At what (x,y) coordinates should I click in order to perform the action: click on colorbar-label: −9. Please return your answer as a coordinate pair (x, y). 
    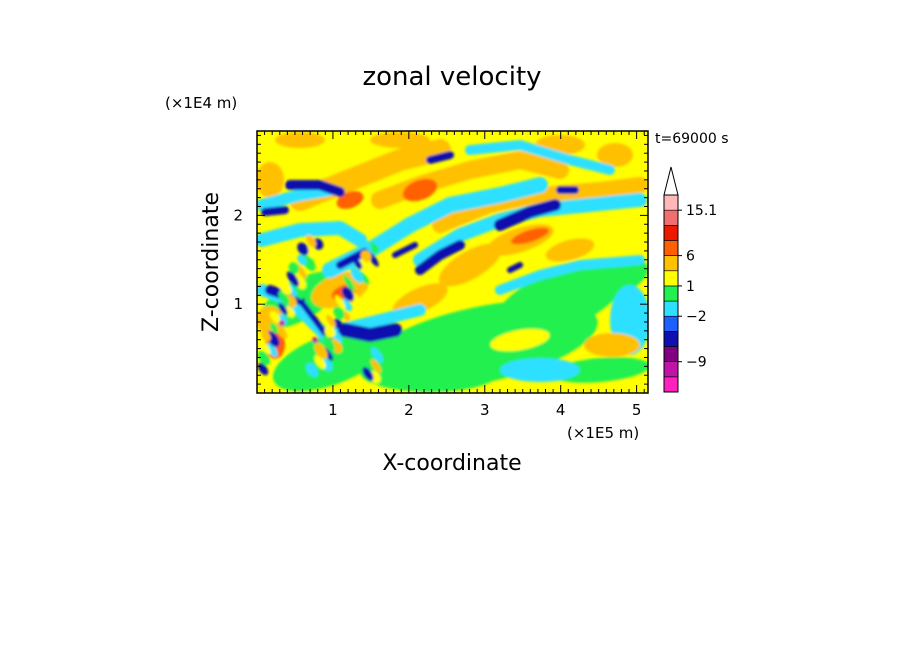
    Looking at the image, I should click on (696, 363).